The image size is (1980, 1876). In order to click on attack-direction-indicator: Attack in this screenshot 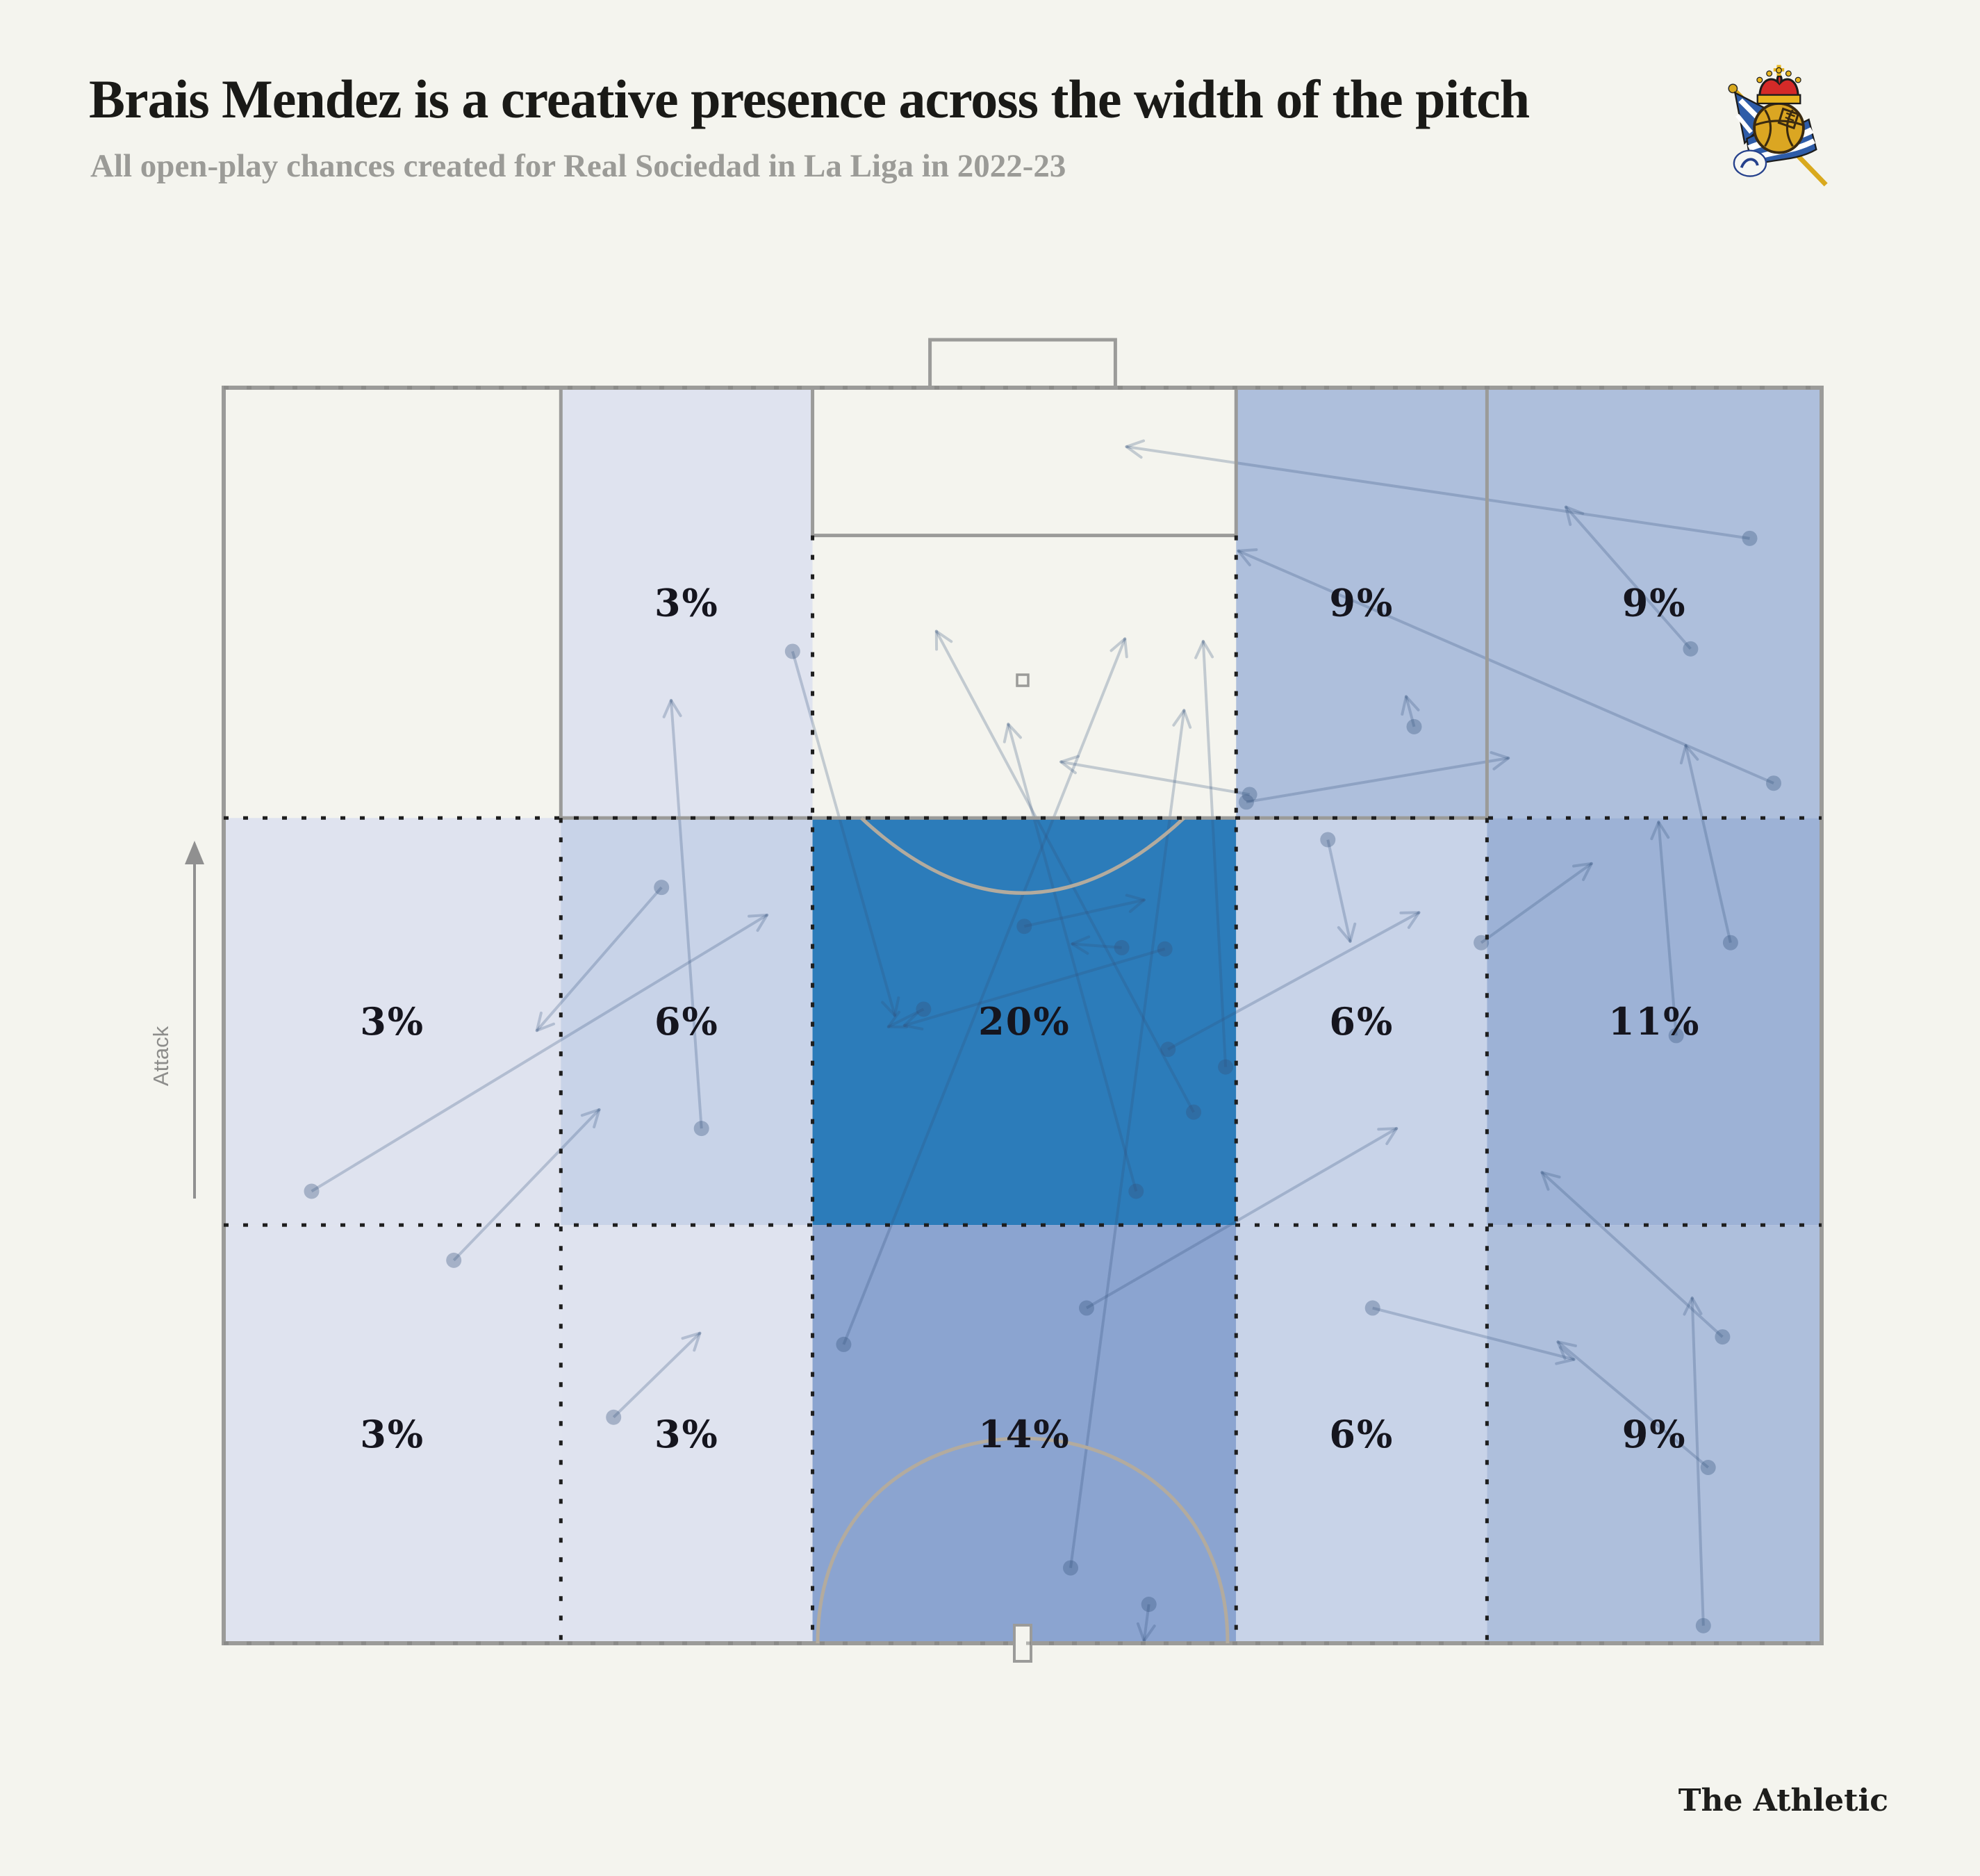, I will do `click(177, 1020)`.